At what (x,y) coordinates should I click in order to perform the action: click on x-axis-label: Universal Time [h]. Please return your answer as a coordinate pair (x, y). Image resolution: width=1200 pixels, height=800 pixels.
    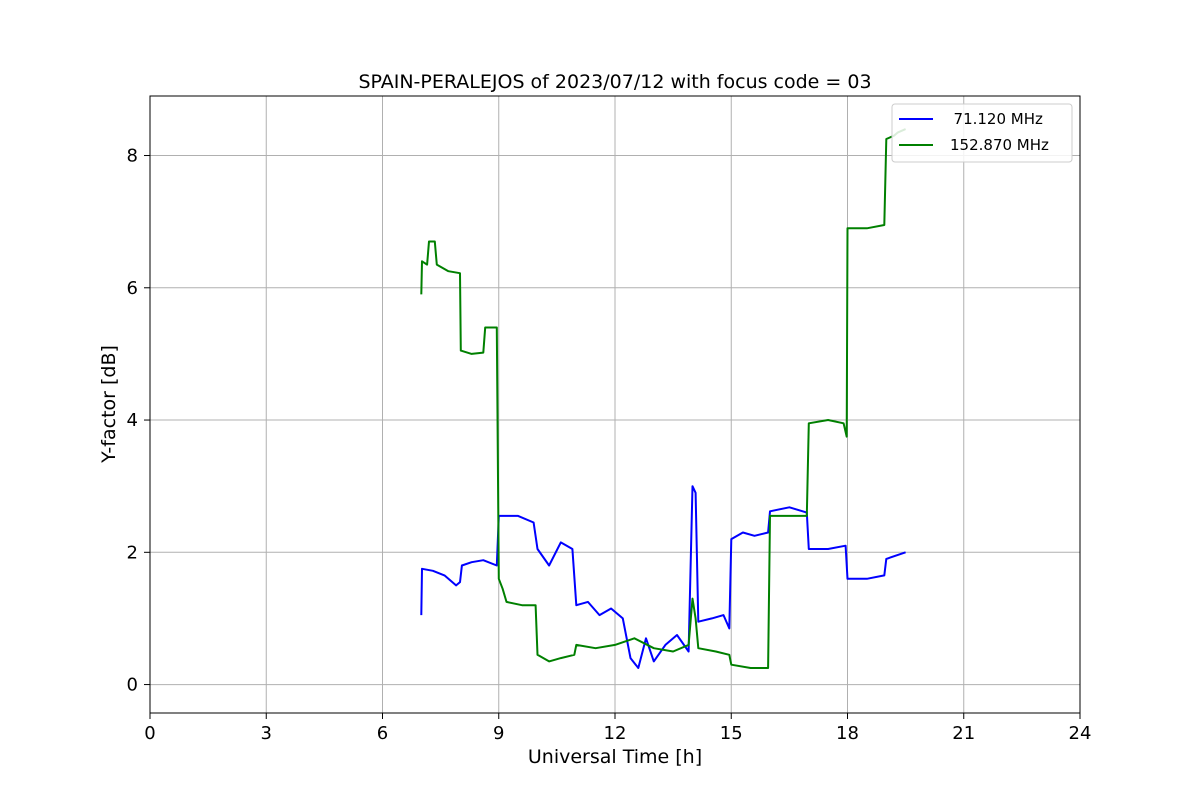
    Looking at the image, I should click on (615, 757).